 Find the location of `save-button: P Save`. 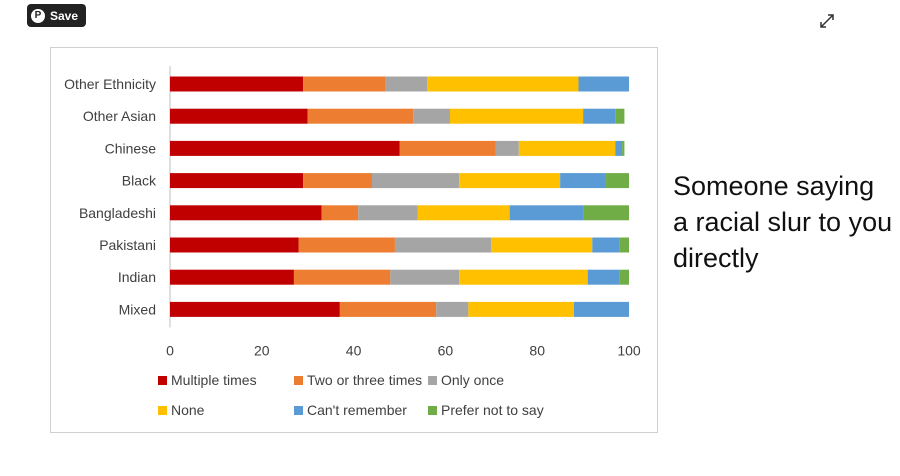

save-button: P Save is located at coordinates (57, 15).